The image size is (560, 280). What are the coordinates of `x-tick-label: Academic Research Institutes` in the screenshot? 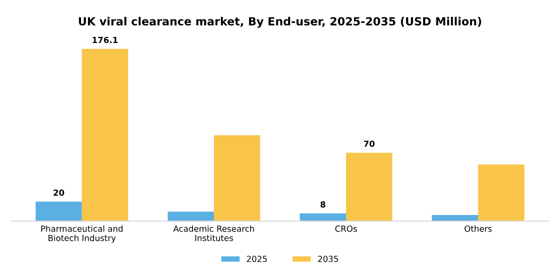 It's located at (213, 233).